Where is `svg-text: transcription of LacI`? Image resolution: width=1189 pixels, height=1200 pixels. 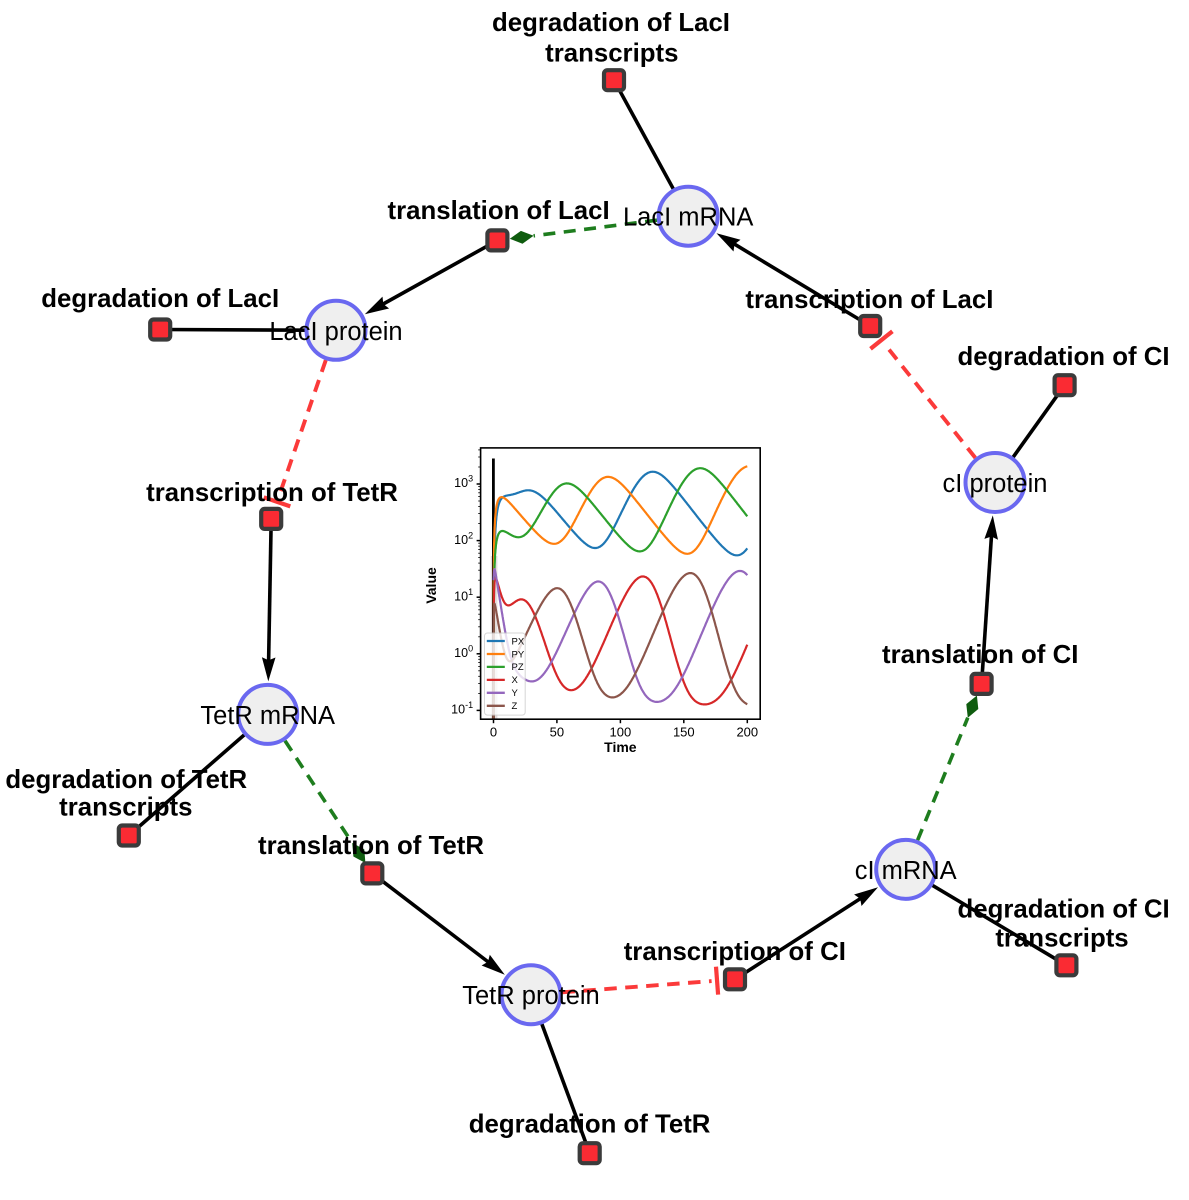
svg-text: transcription of LacI is located at coordinates (869, 300).